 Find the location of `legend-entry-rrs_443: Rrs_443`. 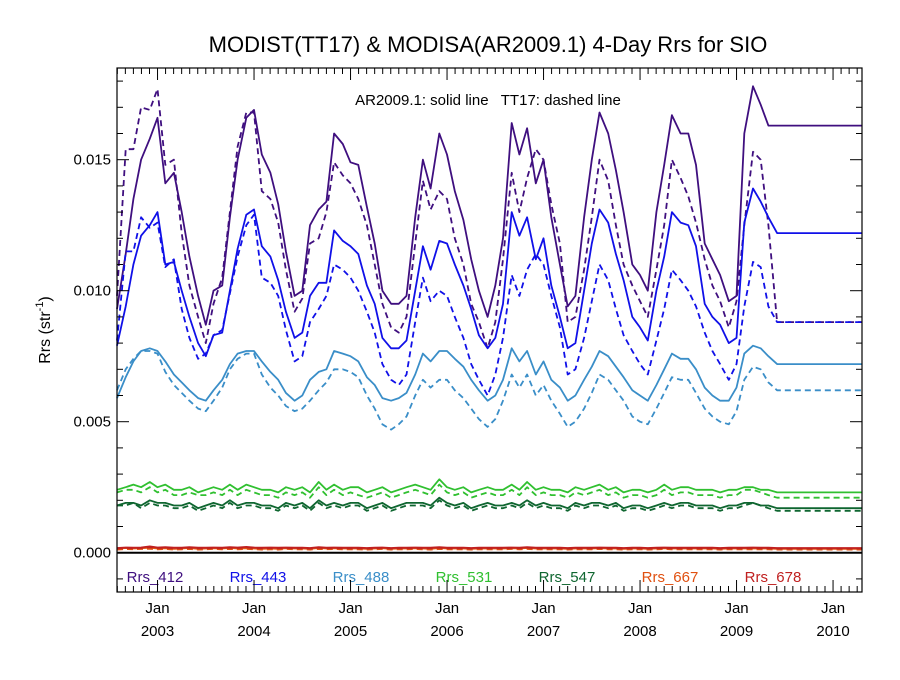

legend-entry-rrs_443: Rrs_443 is located at coordinates (258, 577).